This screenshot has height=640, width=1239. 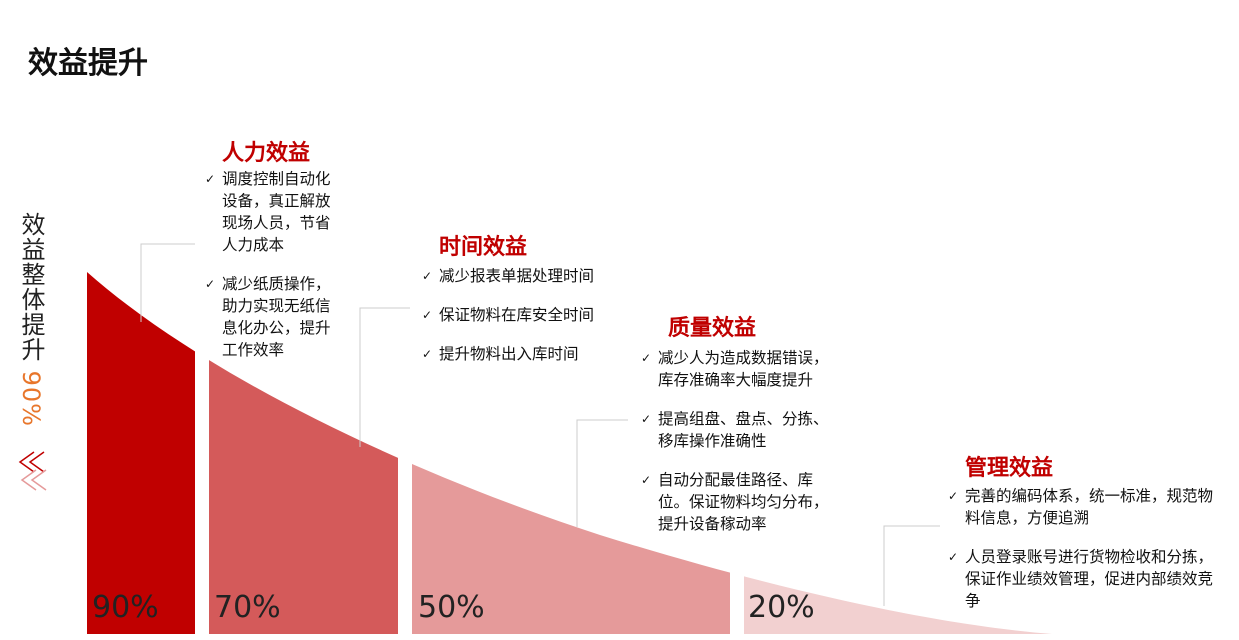 I want to click on percent-label: 50%, so click(x=451, y=607).